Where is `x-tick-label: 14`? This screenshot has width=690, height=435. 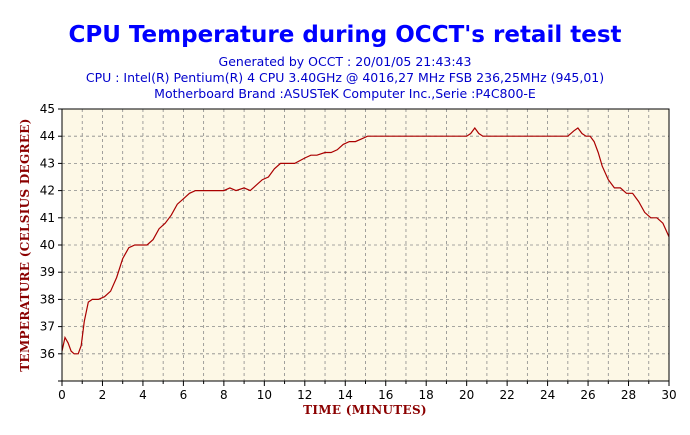
x-tick-label: 14 is located at coordinates (345, 395).